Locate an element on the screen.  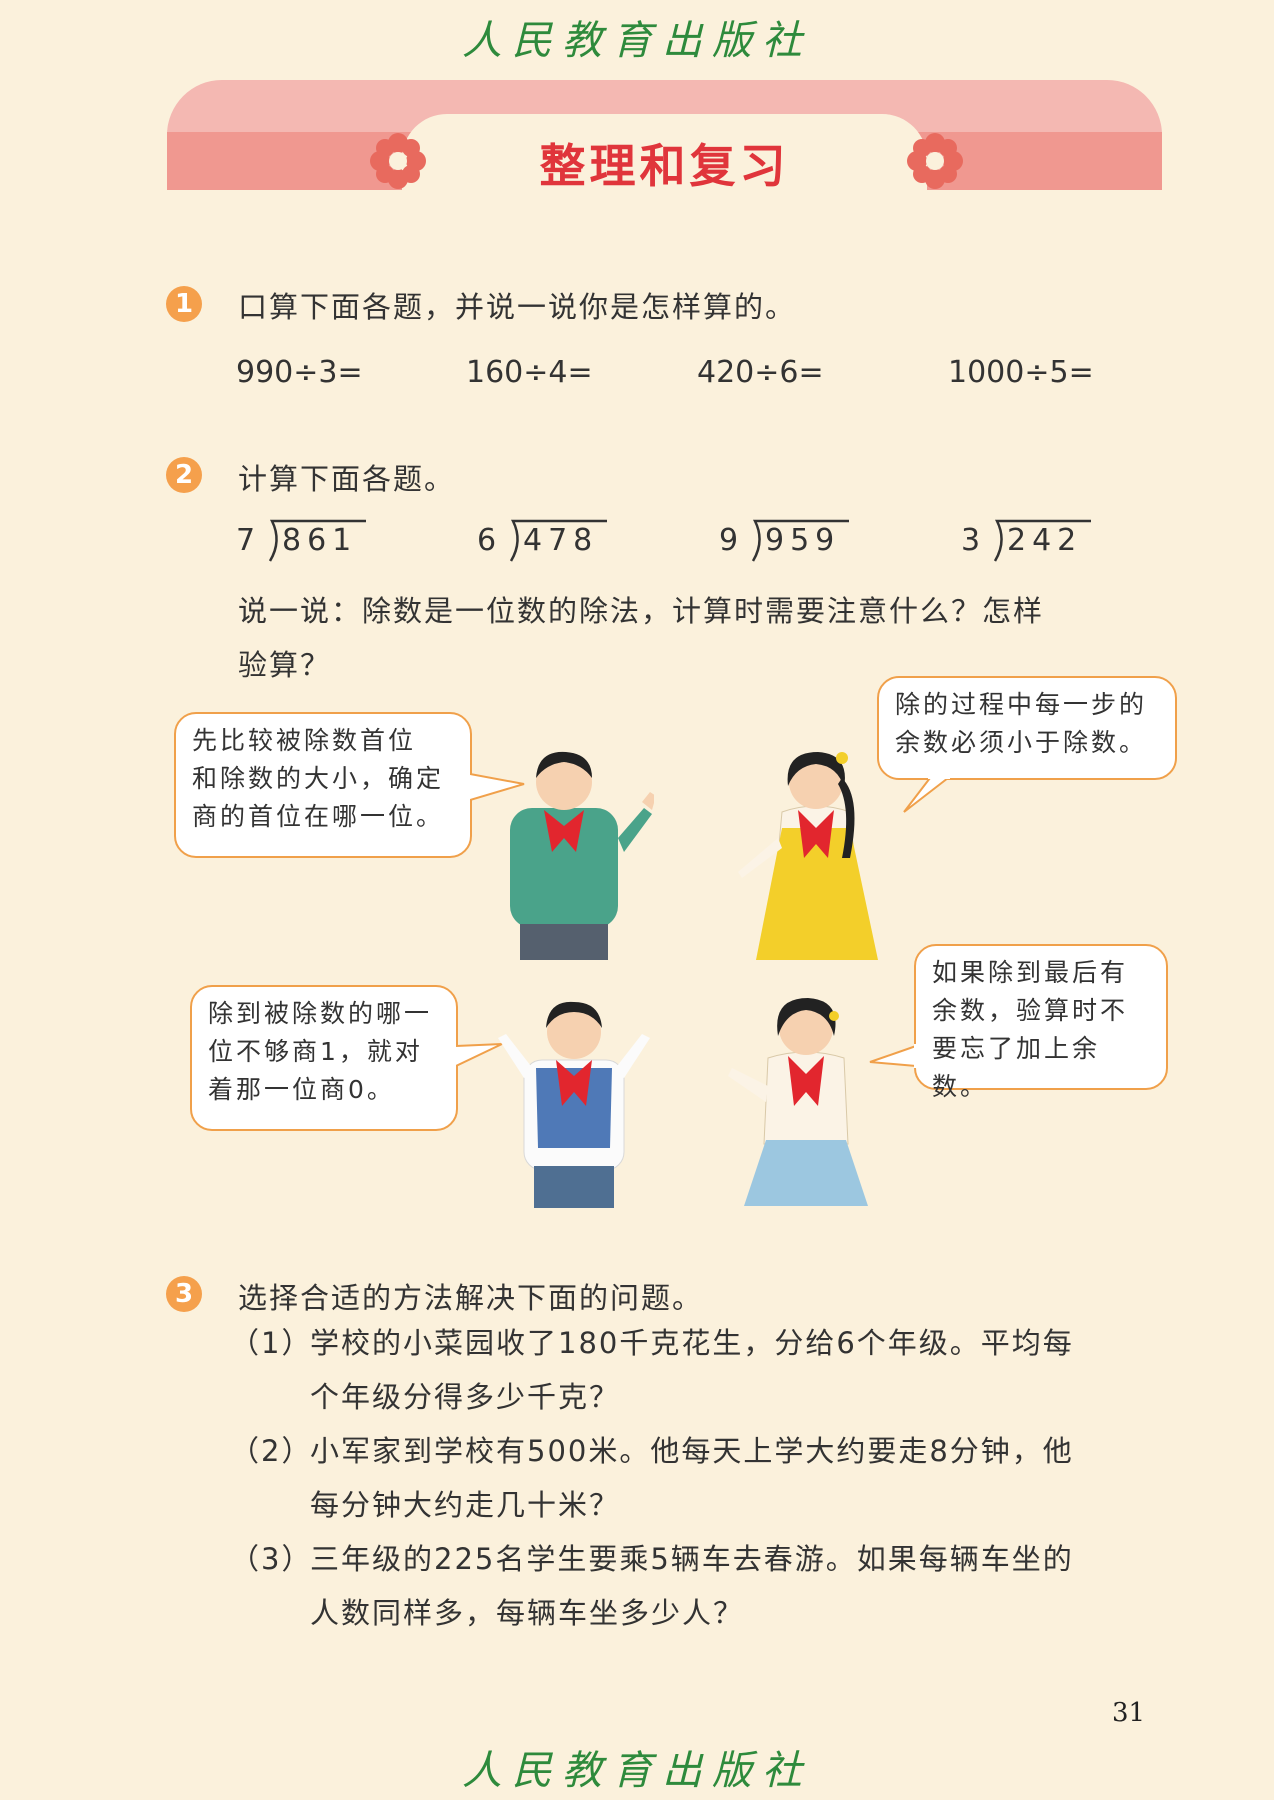
dividend: 861 is located at coordinates (320, 540).